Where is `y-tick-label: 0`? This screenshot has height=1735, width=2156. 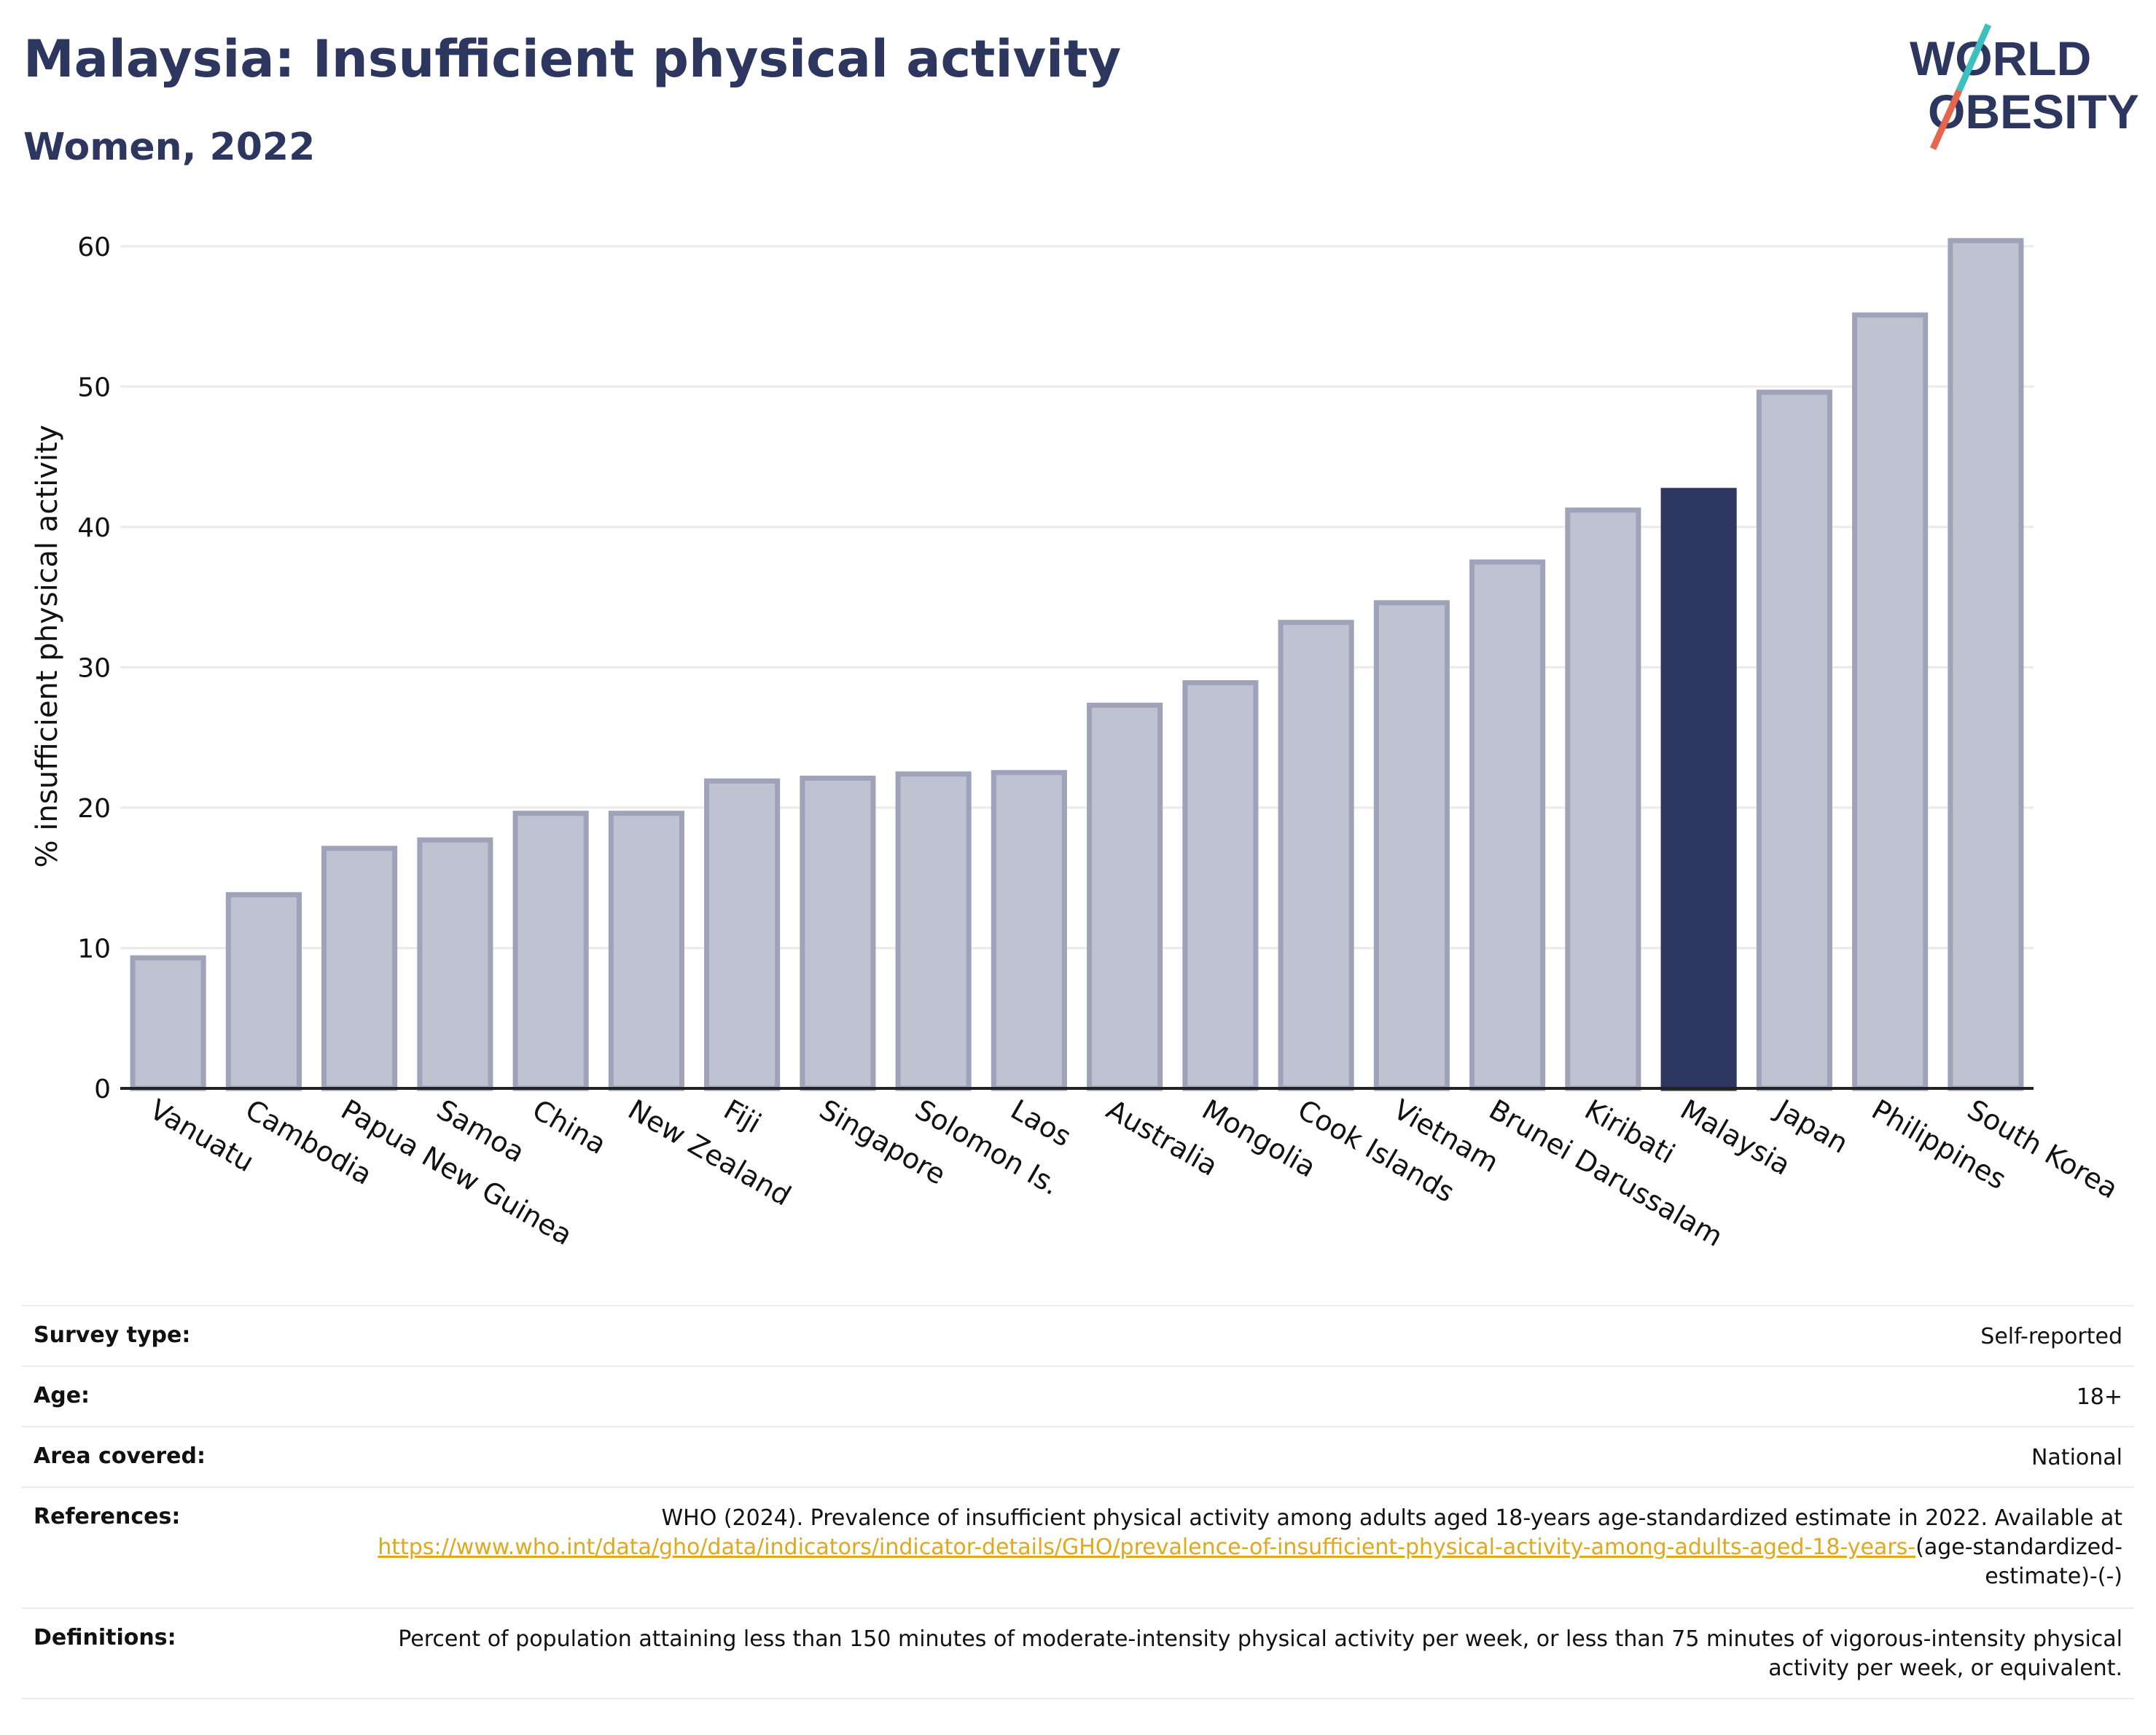 y-tick-label: 0 is located at coordinates (102, 1089).